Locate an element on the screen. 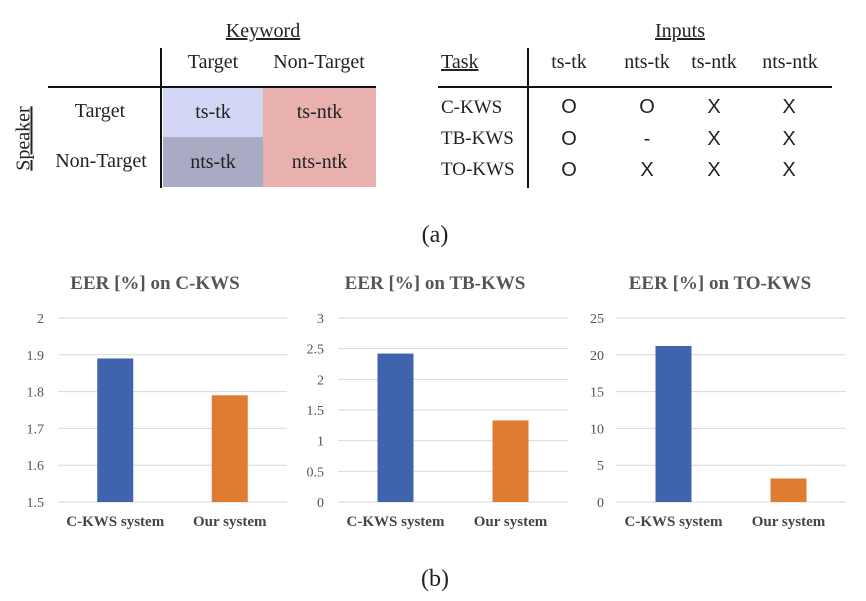  matrix-col-nontarget: Non-Target is located at coordinates (319, 62).